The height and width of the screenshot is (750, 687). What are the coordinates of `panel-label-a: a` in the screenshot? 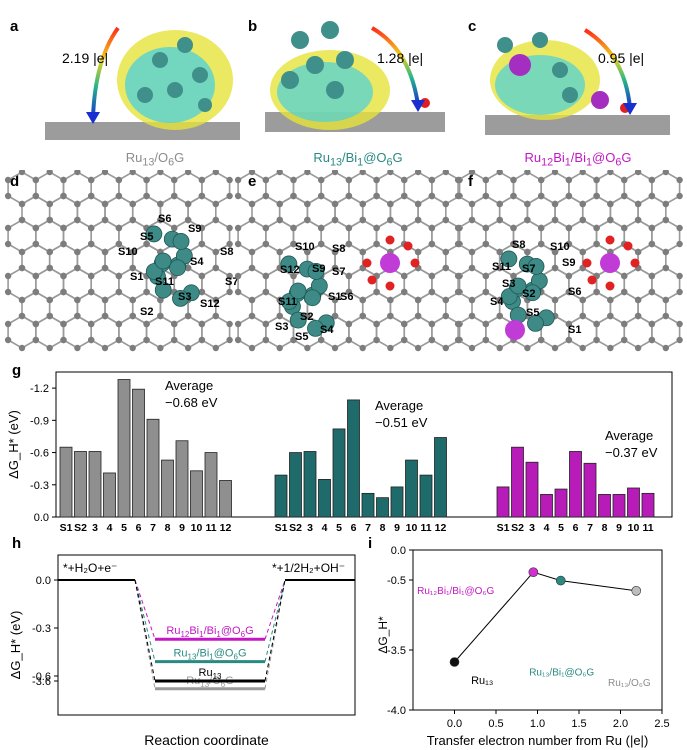 It's located at (14, 26).